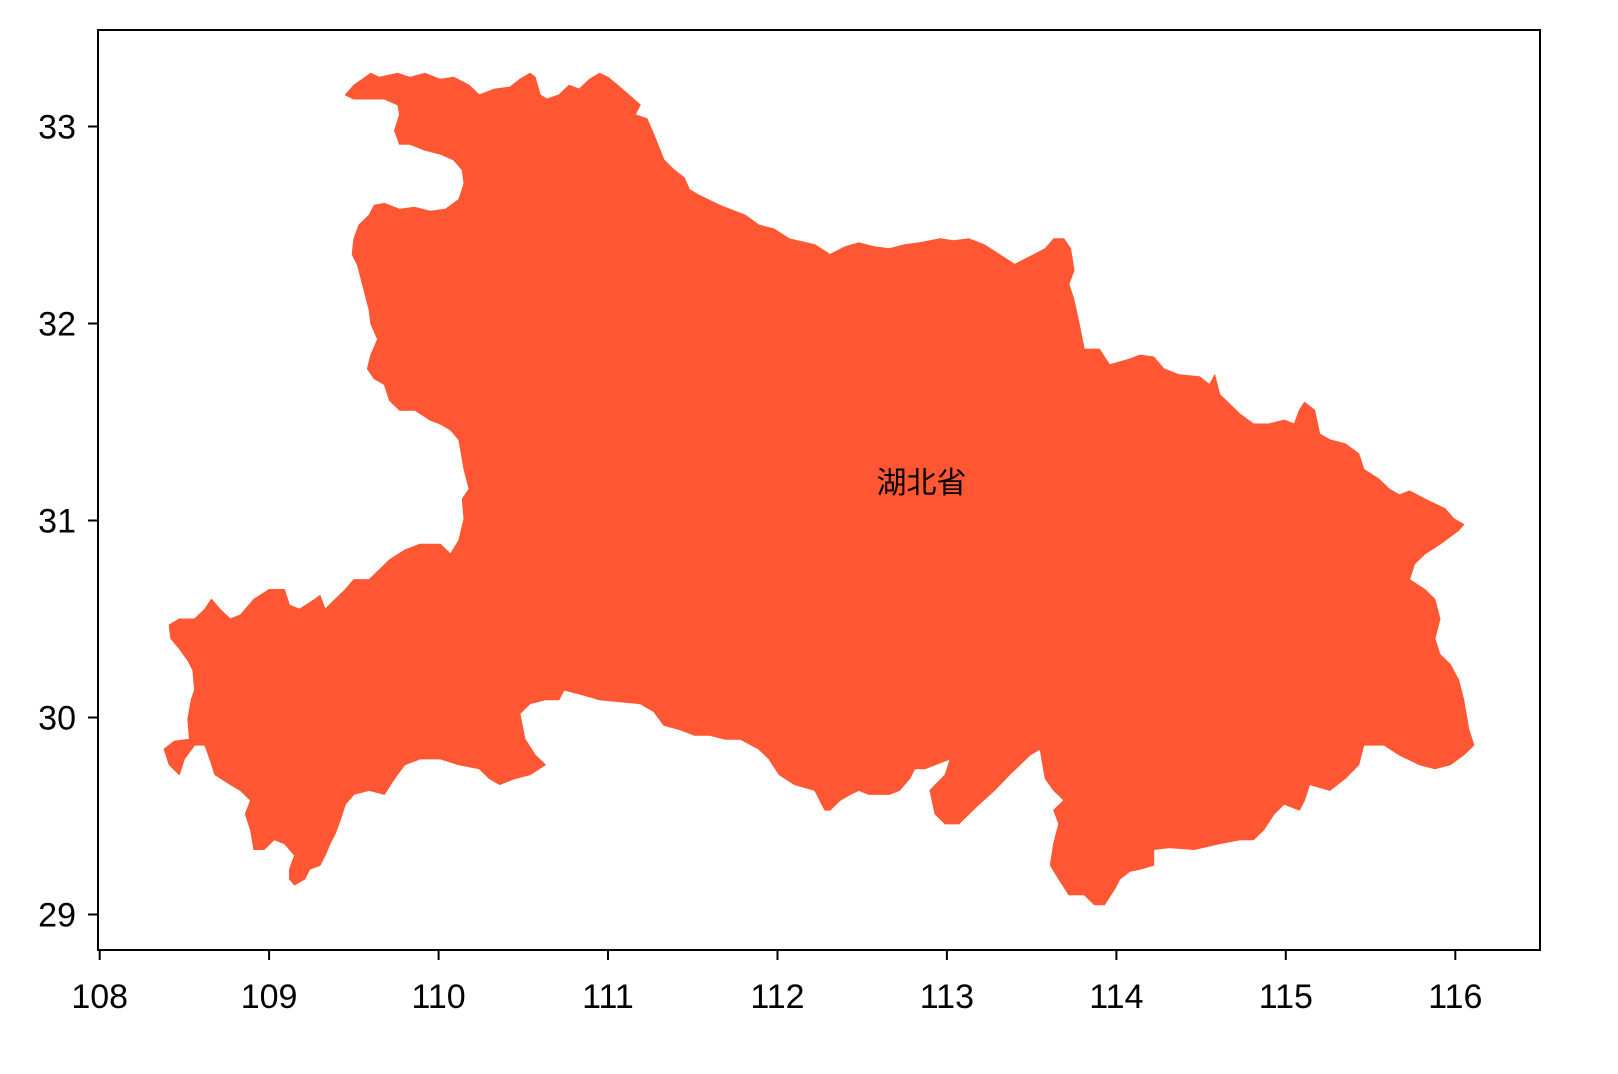 The image size is (1618, 1074). Describe the element at coordinates (1286, 997) in the screenshot. I see `x-tick-label: 115` at that location.